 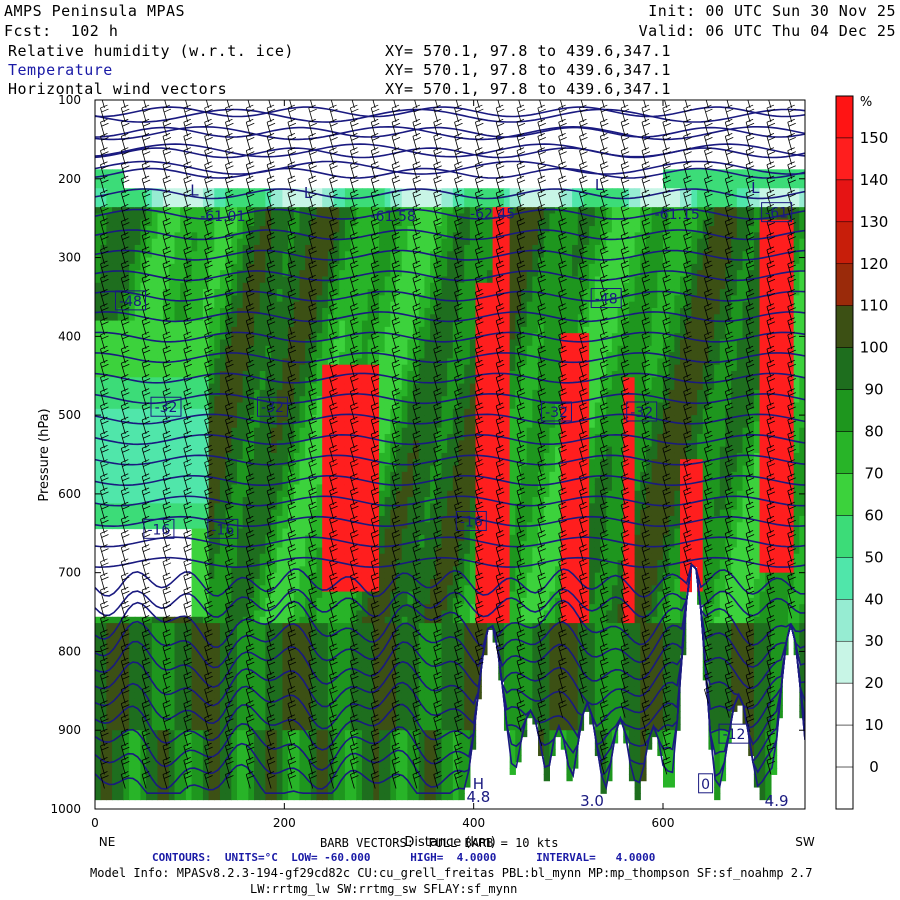 I want to click on x-axis-label: Distance (km), so click(x=449, y=842).